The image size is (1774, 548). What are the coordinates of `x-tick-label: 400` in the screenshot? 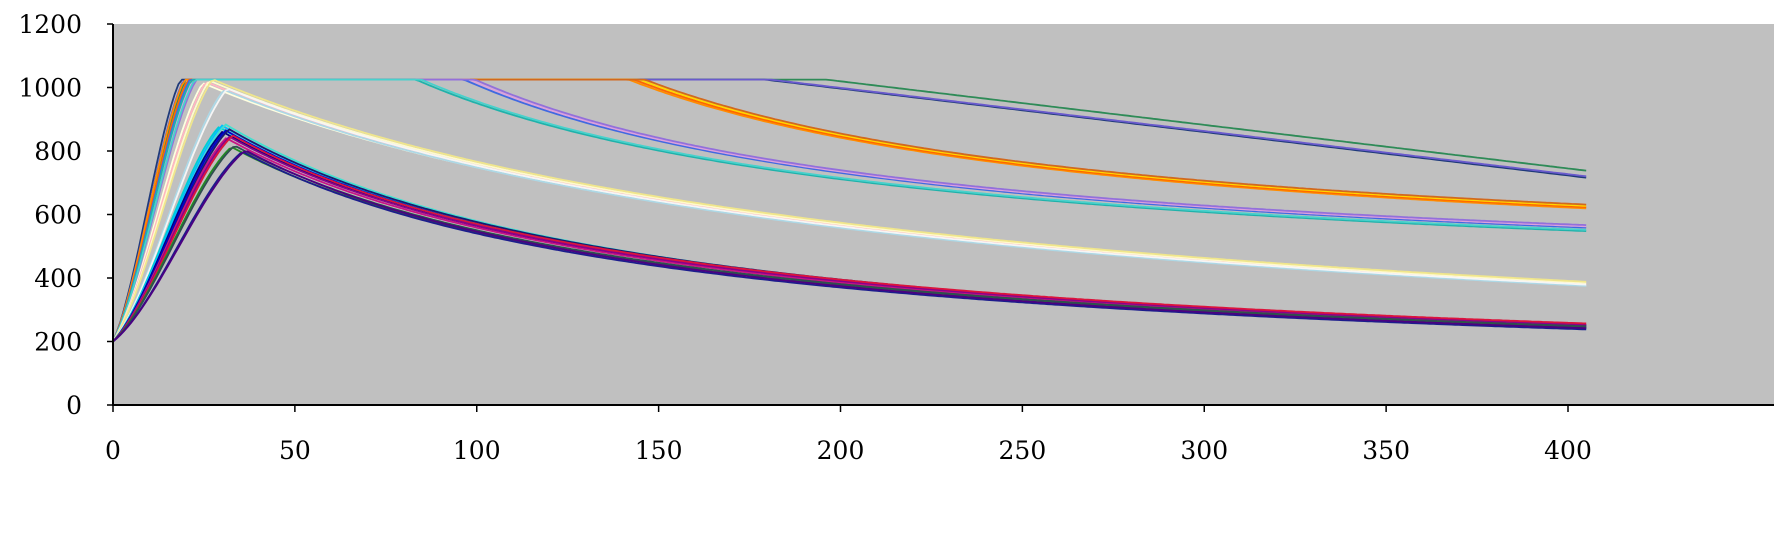 It's located at (1568, 450).